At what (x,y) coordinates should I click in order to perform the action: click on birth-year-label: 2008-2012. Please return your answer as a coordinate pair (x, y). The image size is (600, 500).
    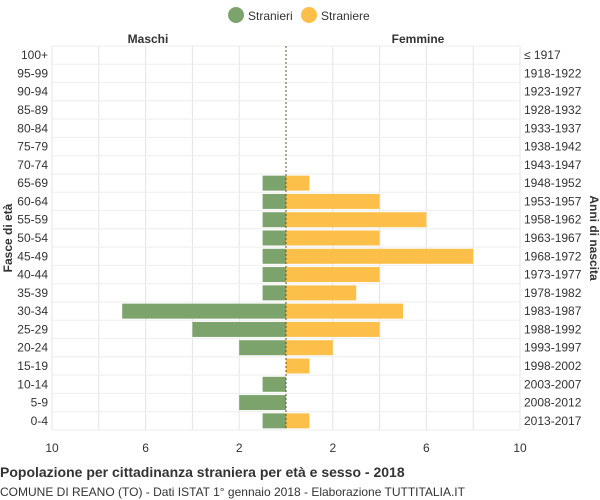
    Looking at the image, I should click on (553, 403).